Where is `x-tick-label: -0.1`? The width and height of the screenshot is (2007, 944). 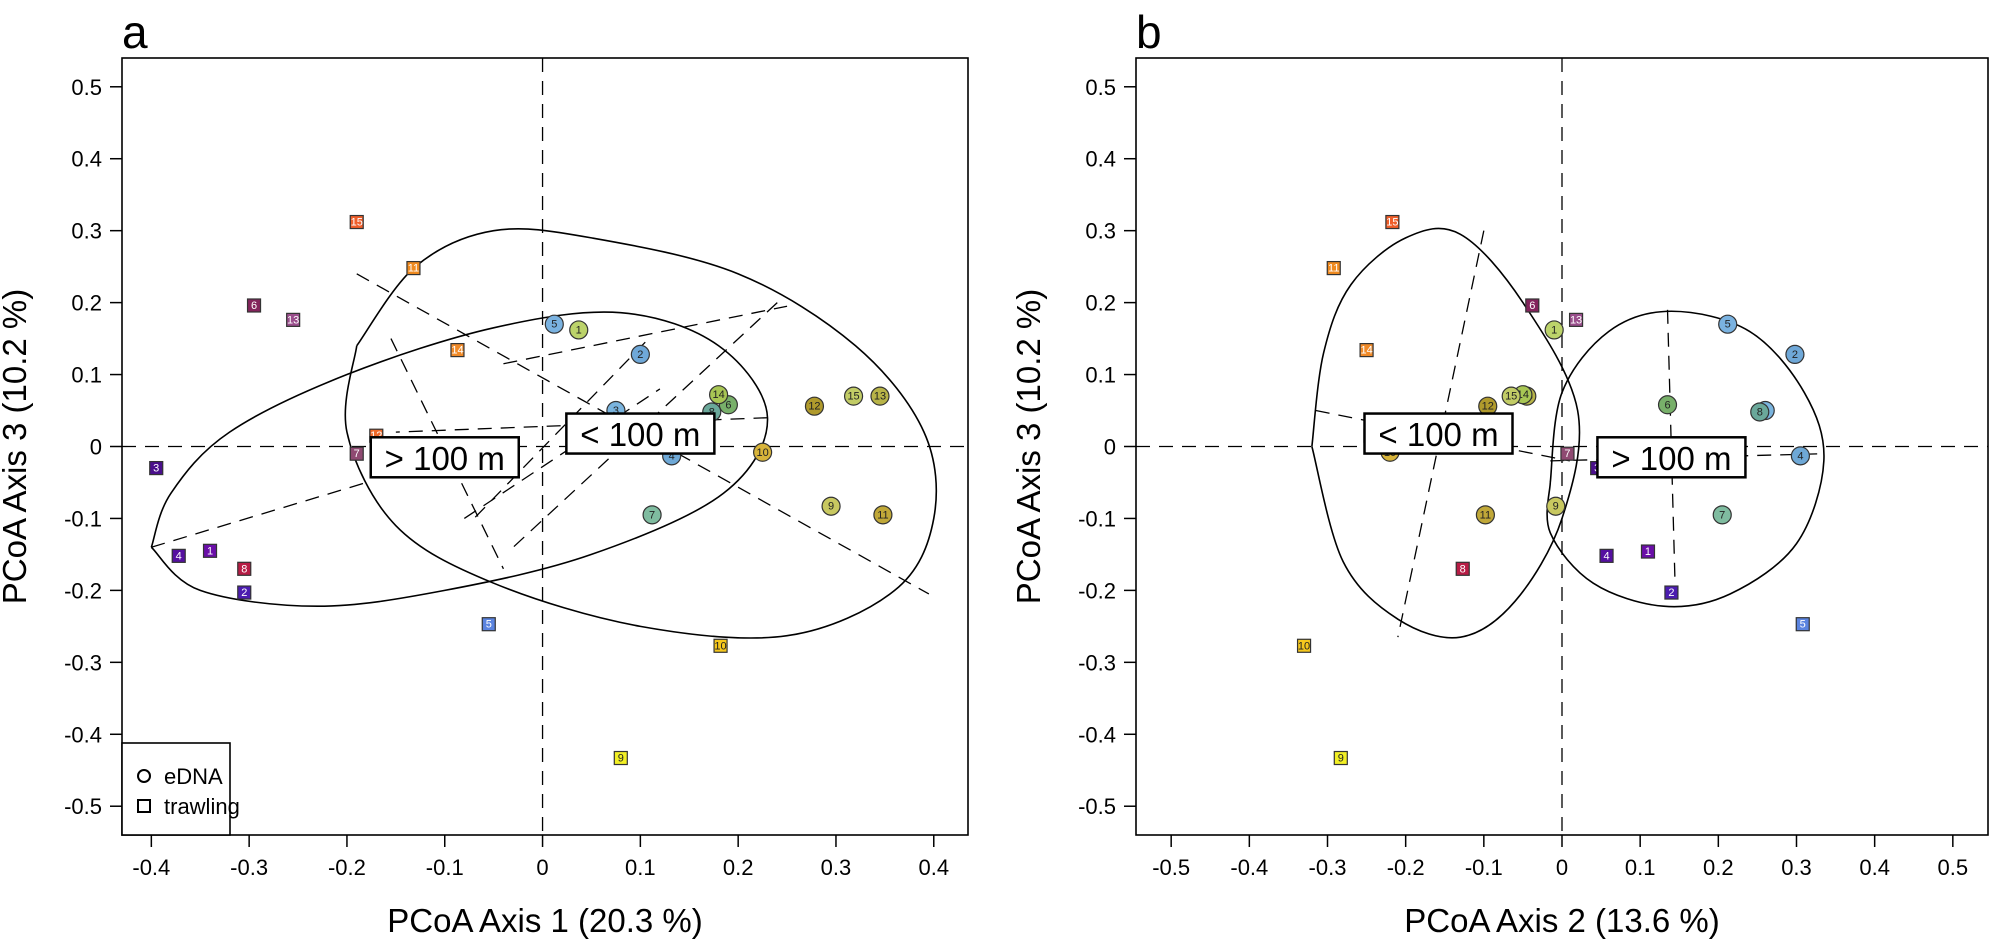 x-tick-label: -0.1 is located at coordinates (445, 867).